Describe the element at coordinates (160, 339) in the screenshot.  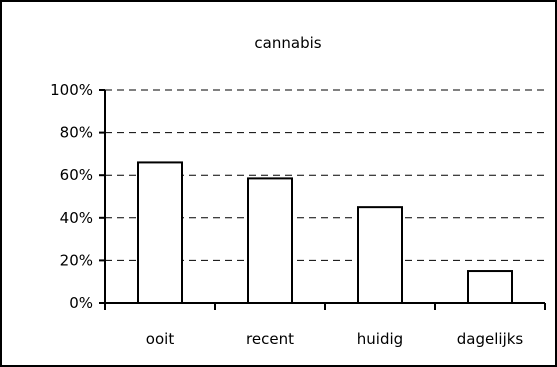
I see `category-label: ooit` at that location.